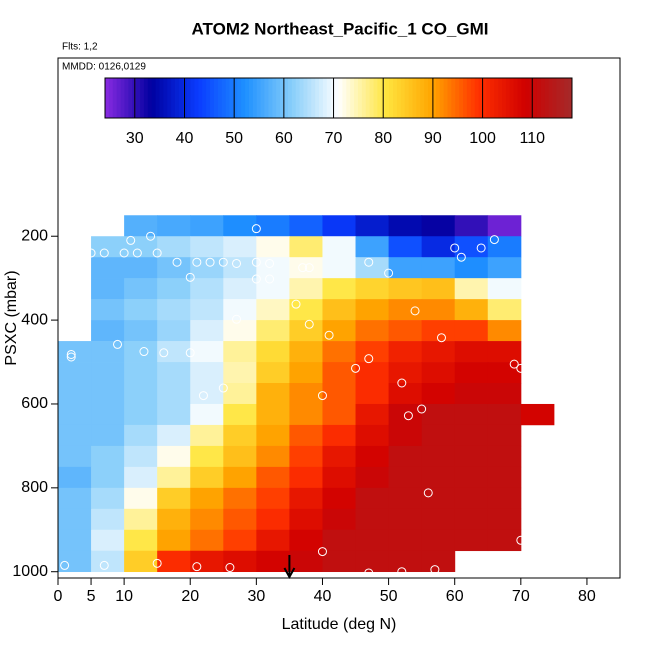 The height and width of the screenshot is (650, 650). What do you see at coordinates (30, 571) in the screenshot?
I see `y-tick-label: 1000` at bounding box center [30, 571].